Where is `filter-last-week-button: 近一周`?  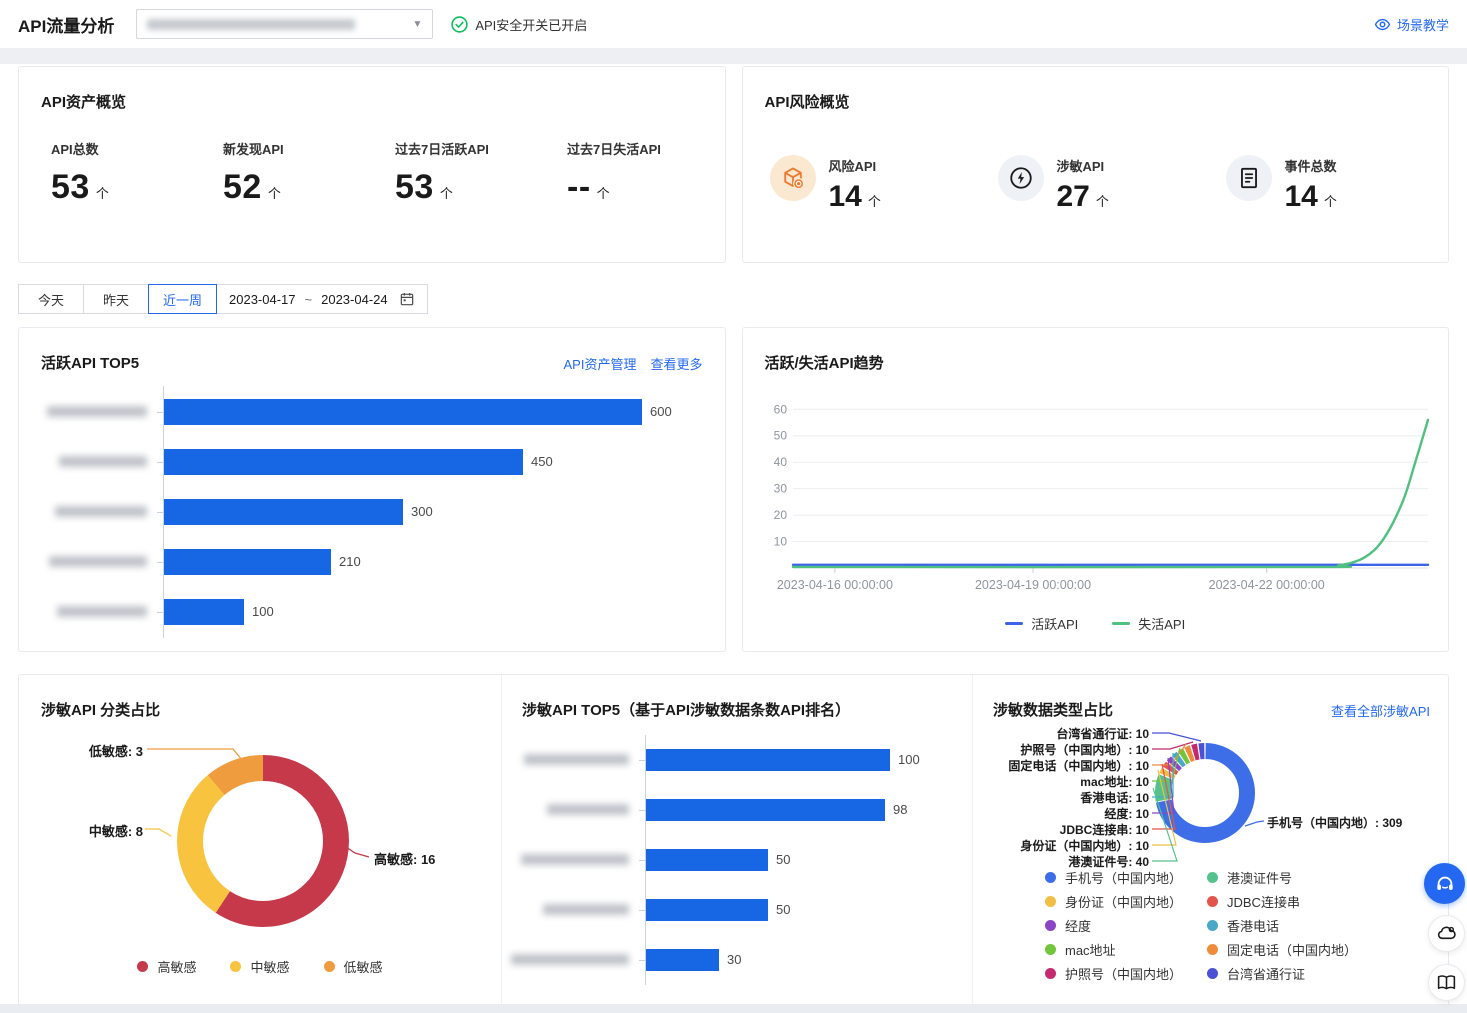
filter-last-week-button: 近一周 is located at coordinates (183, 299).